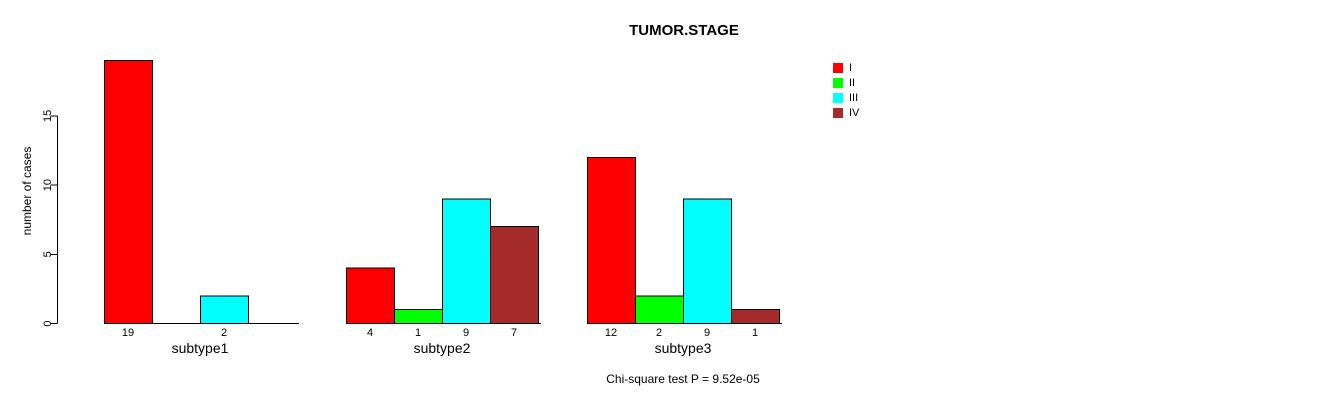 The image size is (1340, 400). I want to click on bar-subtype2-stage-I, so click(370, 296).